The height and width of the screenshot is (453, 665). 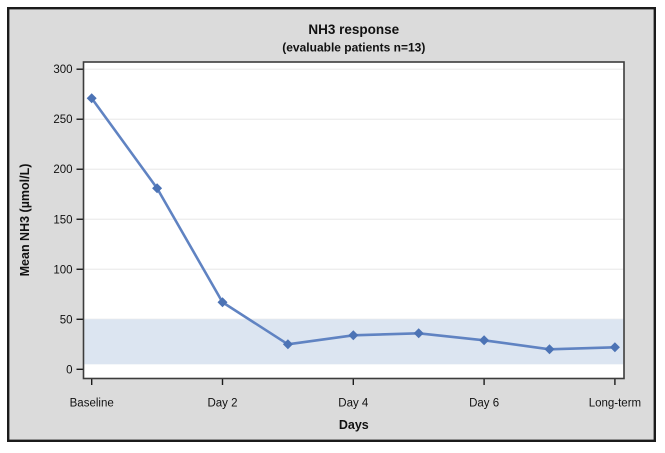 What do you see at coordinates (92, 404) in the screenshot?
I see `x-tick-label-baseline: Baseline` at bounding box center [92, 404].